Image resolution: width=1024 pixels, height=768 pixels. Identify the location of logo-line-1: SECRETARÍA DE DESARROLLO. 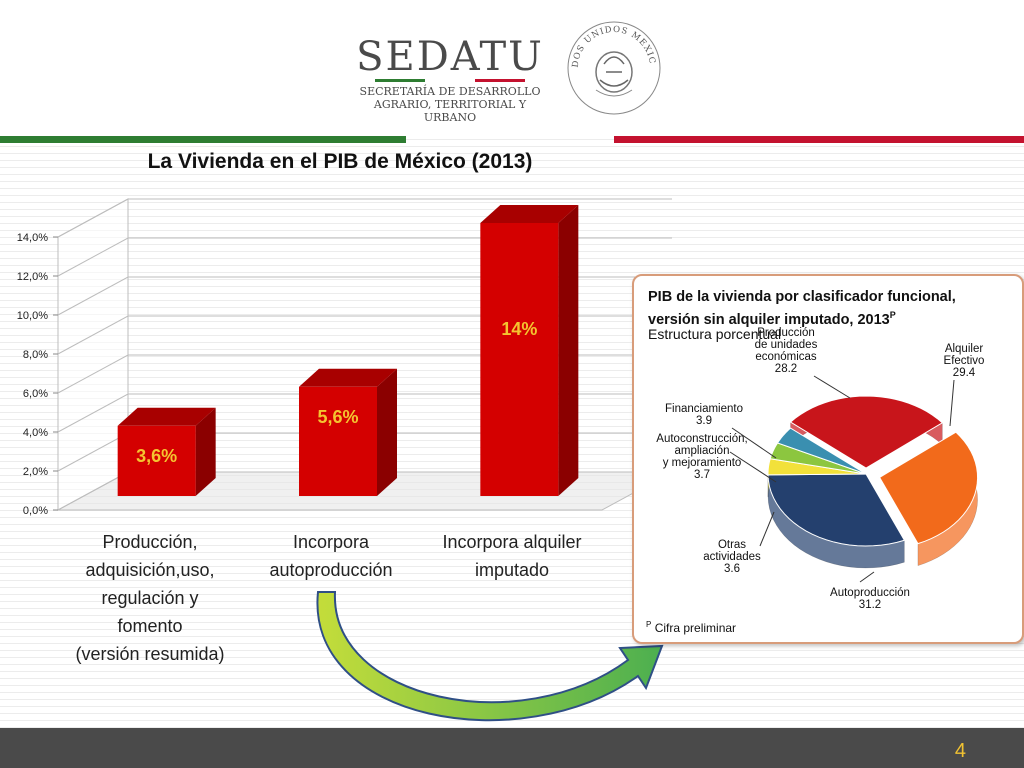
(450, 91).